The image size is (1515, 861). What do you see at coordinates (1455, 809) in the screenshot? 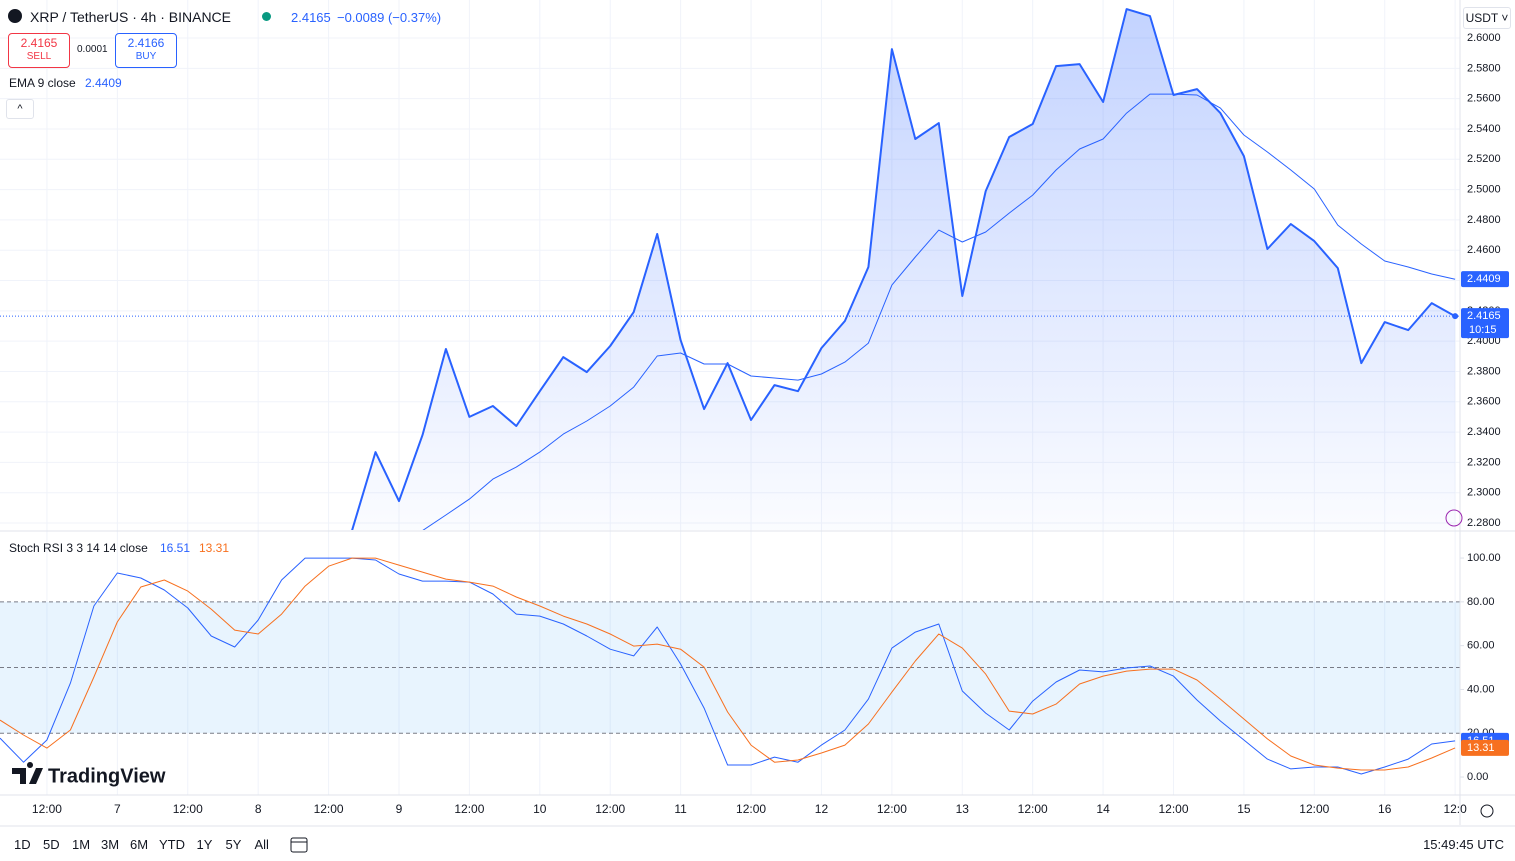
I see `x-tick-label: 12:0` at bounding box center [1455, 809].